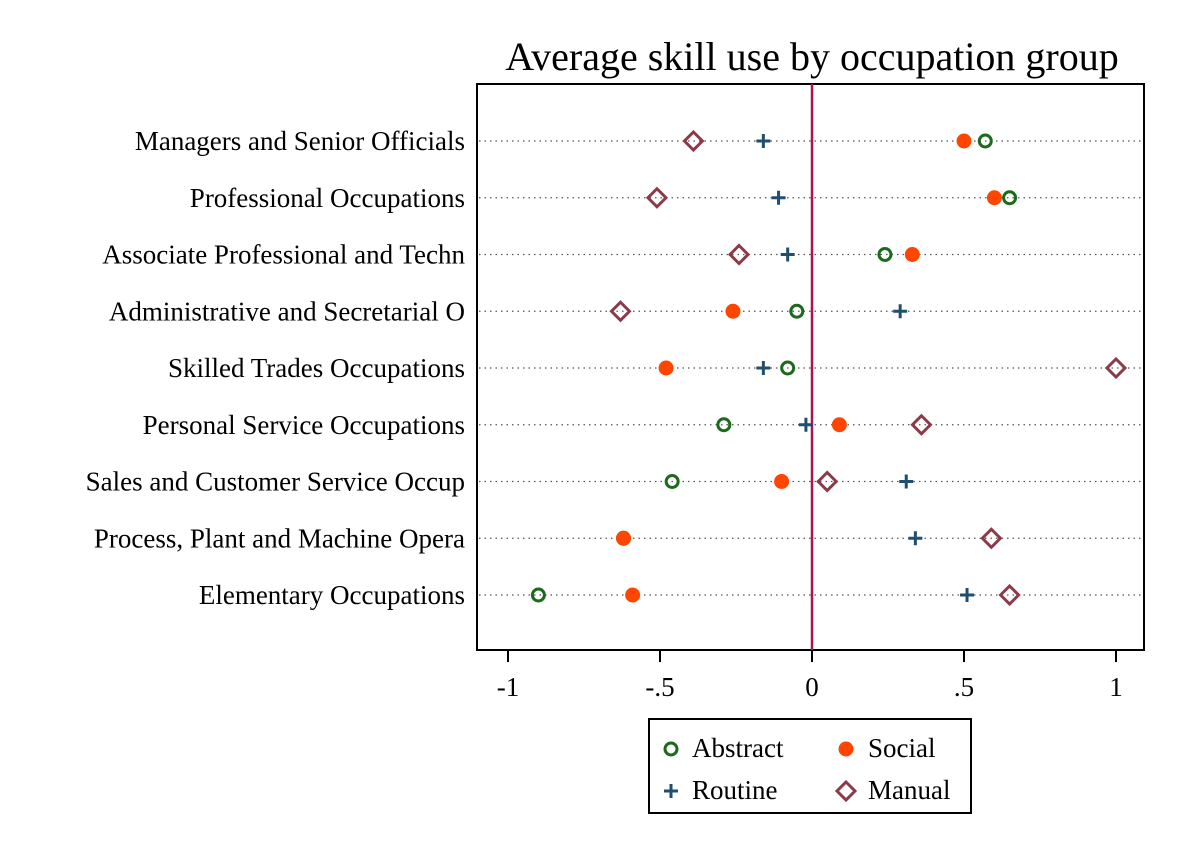 This screenshot has width=1177, height=856. Describe the element at coordinates (671, 791) in the screenshot. I see `legend-marker-routine` at that location.